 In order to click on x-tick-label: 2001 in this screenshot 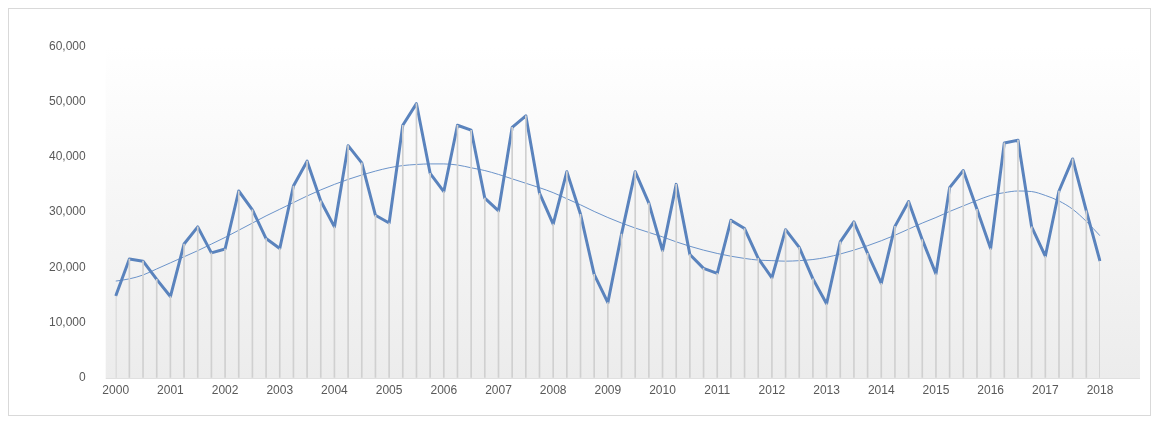, I will do `click(171, 390)`.